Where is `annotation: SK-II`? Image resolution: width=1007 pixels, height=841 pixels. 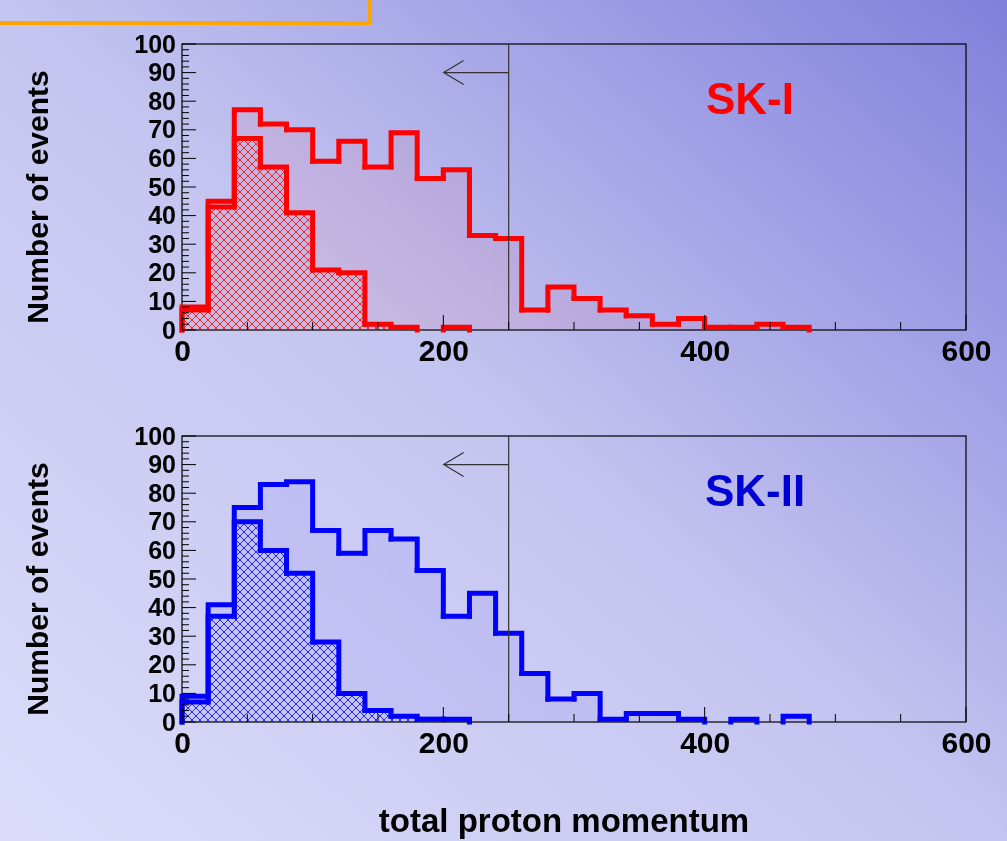
annotation: SK-II is located at coordinates (755, 490).